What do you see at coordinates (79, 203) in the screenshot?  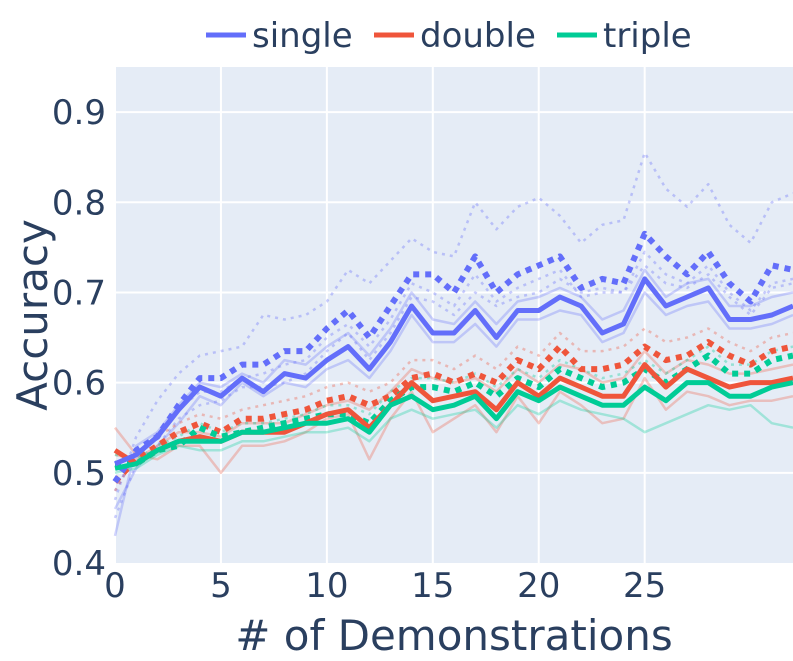 I see `y-tick-label: 0.8` at bounding box center [79, 203].